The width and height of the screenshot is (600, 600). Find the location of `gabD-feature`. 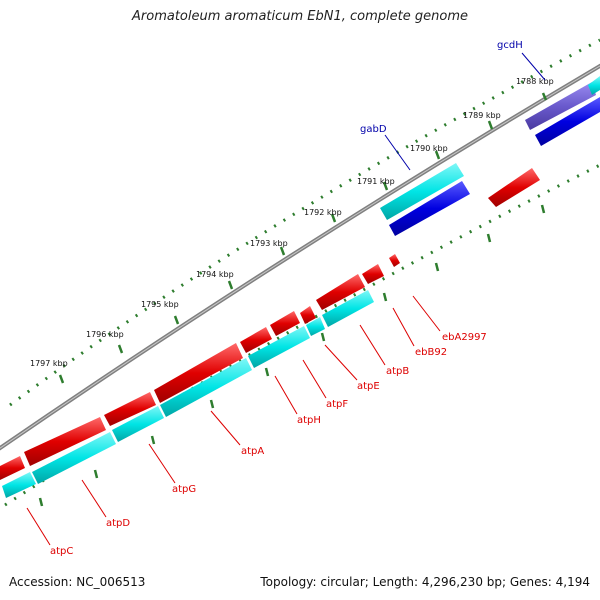

gabD-feature is located at coordinates (422, 191).